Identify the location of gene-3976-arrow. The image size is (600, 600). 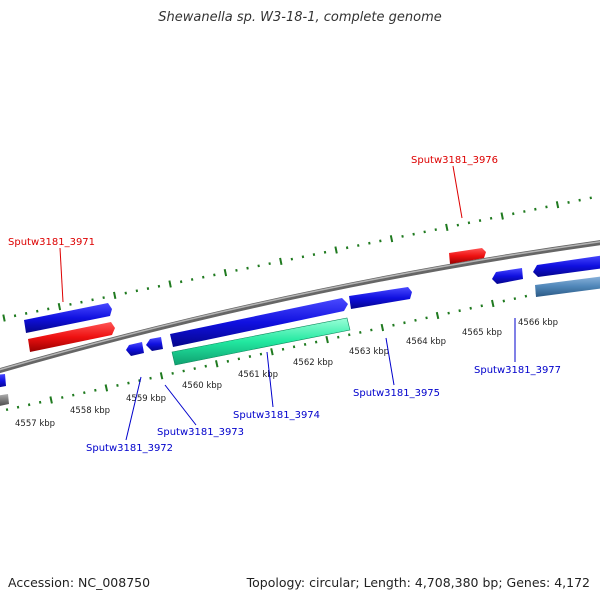
(467, 256).